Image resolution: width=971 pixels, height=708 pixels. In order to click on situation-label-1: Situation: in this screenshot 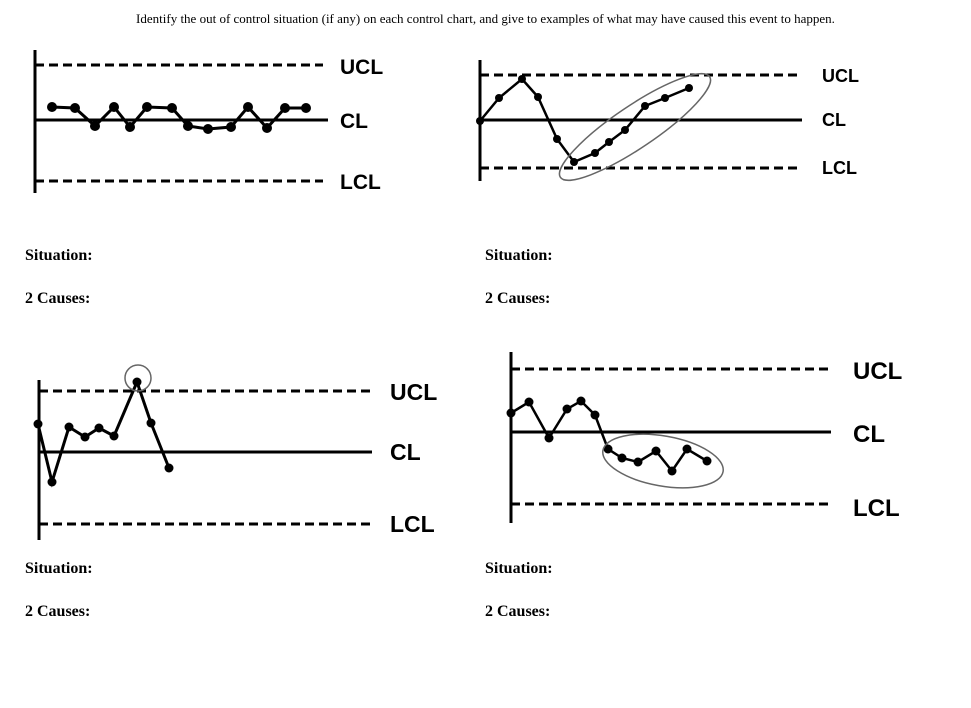, I will do `click(59, 255)`.